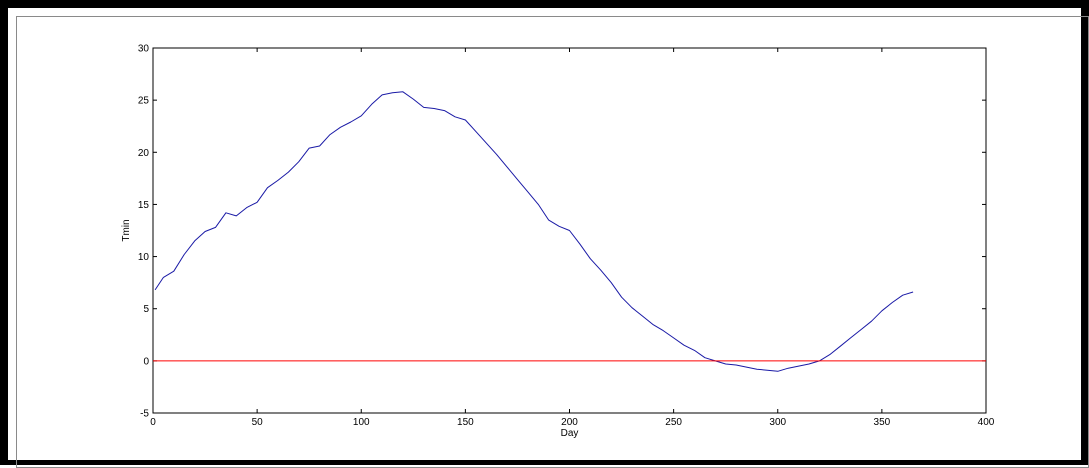  What do you see at coordinates (570, 433) in the screenshot?
I see `x-axis-label: Day` at bounding box center [570, 433].